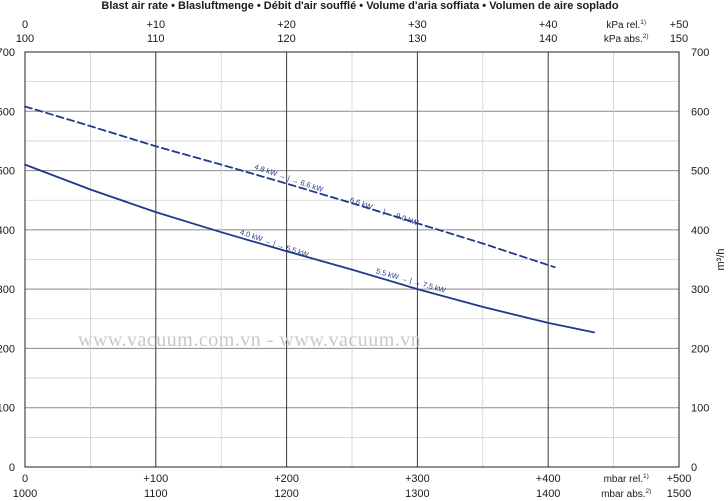  I want to click on y-tick-label-left: 700, so click(7, 53).